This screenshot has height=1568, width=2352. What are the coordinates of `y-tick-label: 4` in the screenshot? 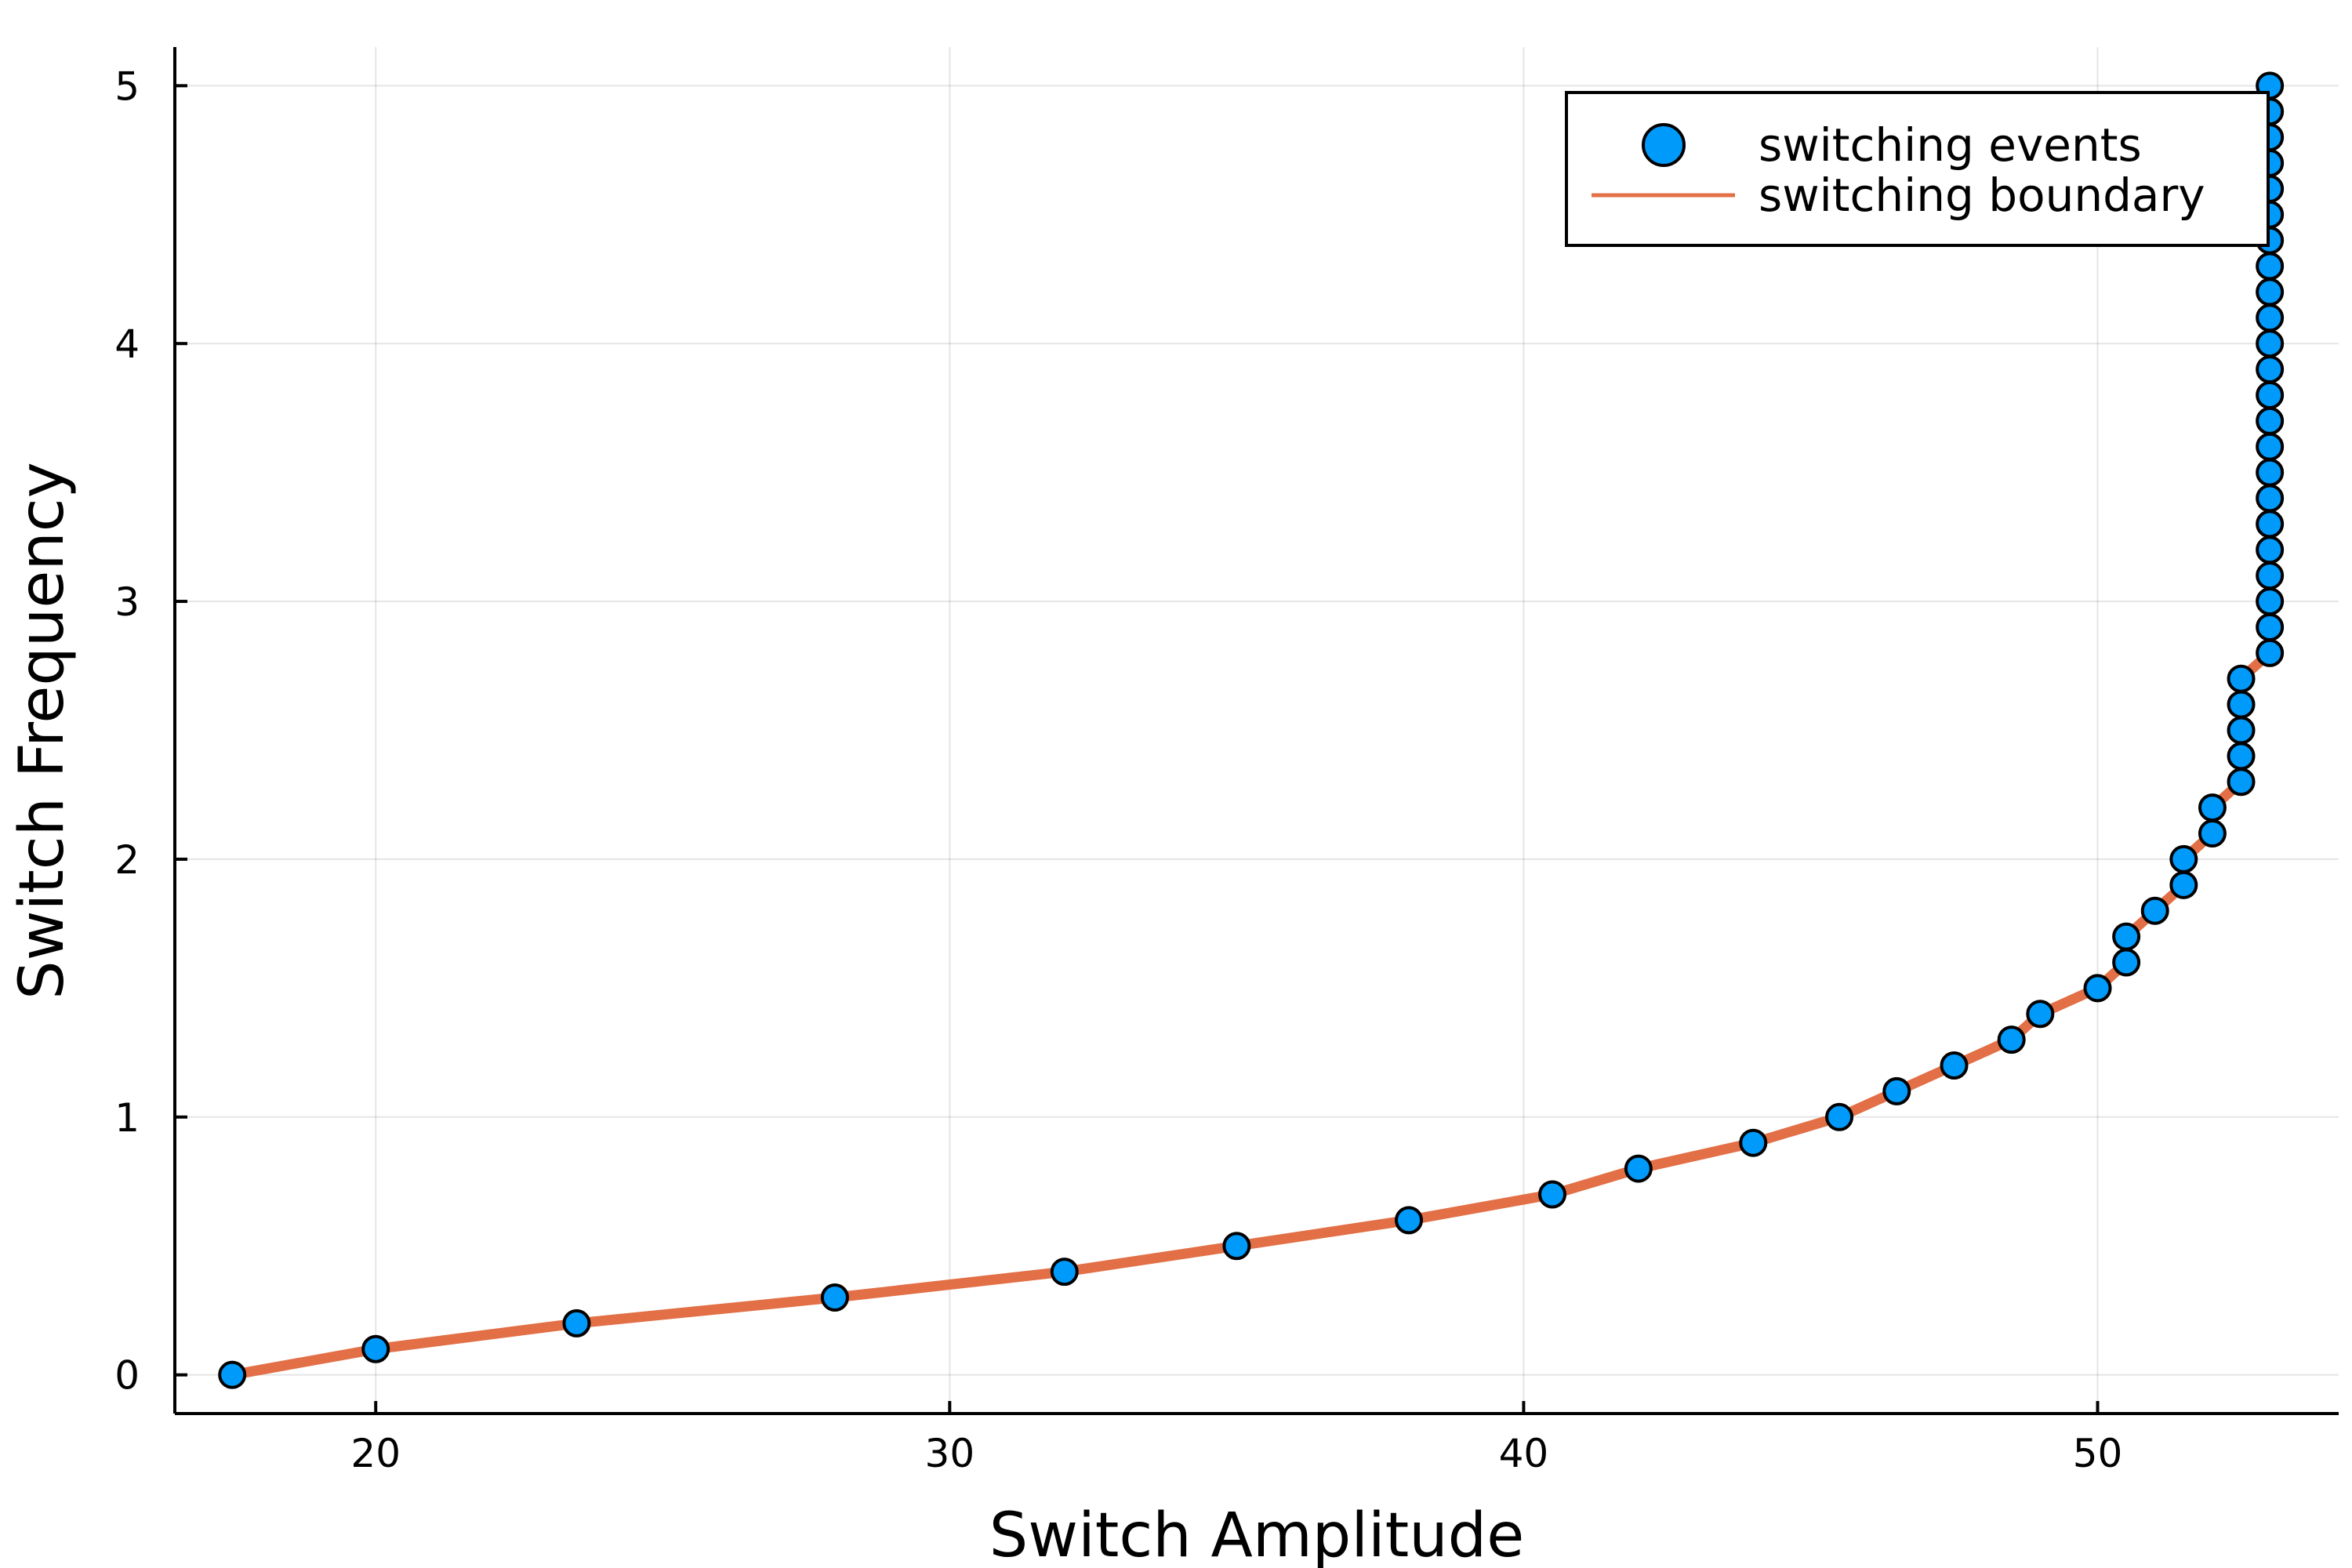 It's located at (127, 344).